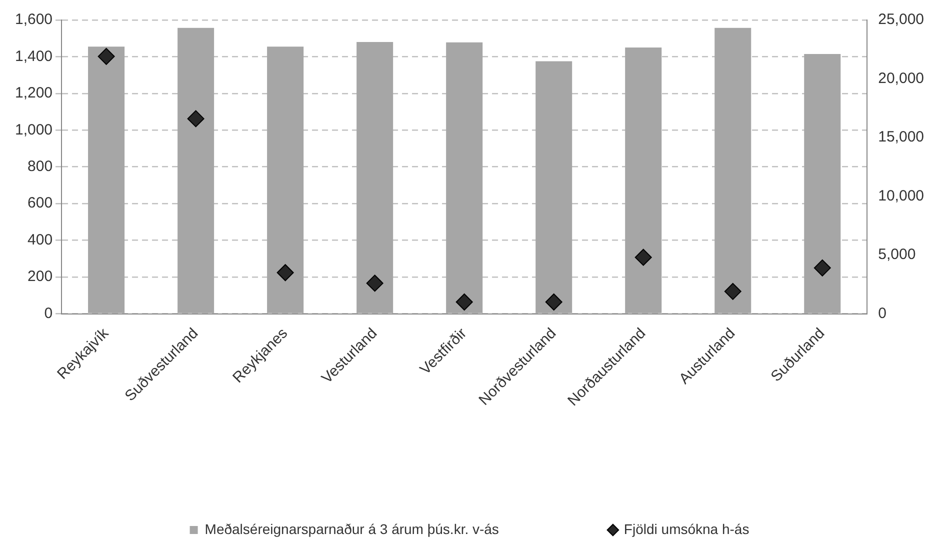  What do you see at coordinates (33, 93) in the screenshot?
I see `y-tick-label: 1,200` at bounding box center [33, 93].